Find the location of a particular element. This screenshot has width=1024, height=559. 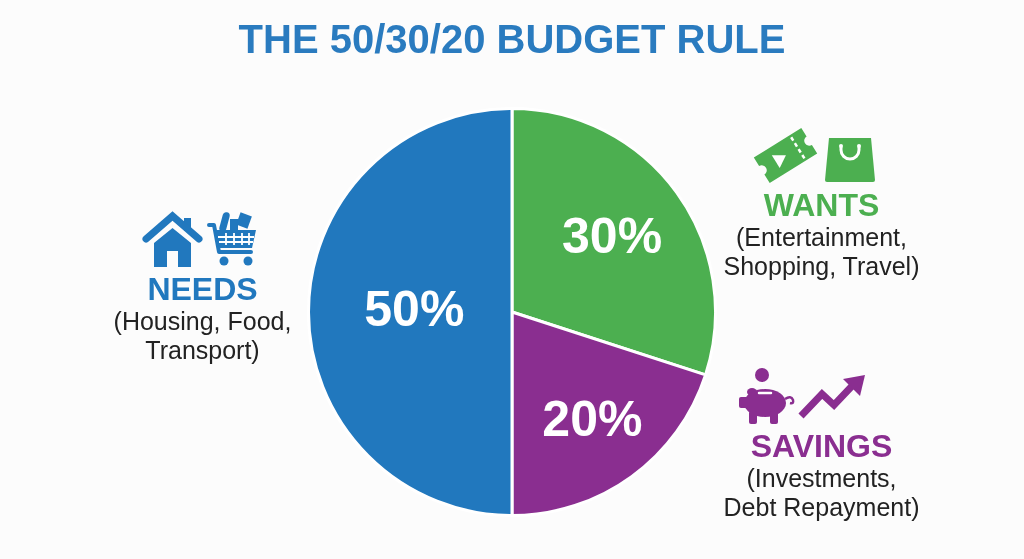

chart-title: THE 50/30/20 BUDGET RULE is located at coordinates (512, 39).